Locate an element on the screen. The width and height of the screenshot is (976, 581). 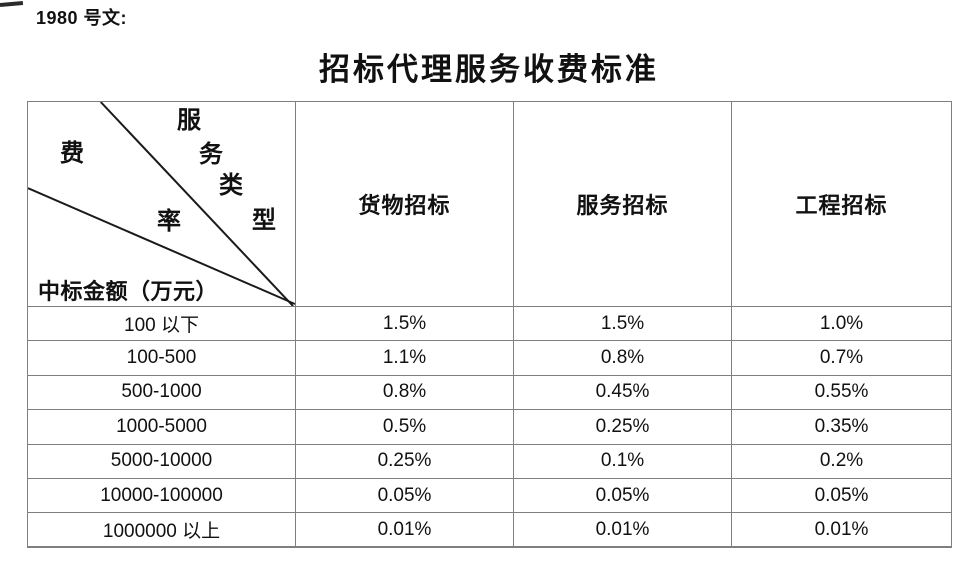
amount-range-cell: 100 以下 is located at coordinates (161, 323).